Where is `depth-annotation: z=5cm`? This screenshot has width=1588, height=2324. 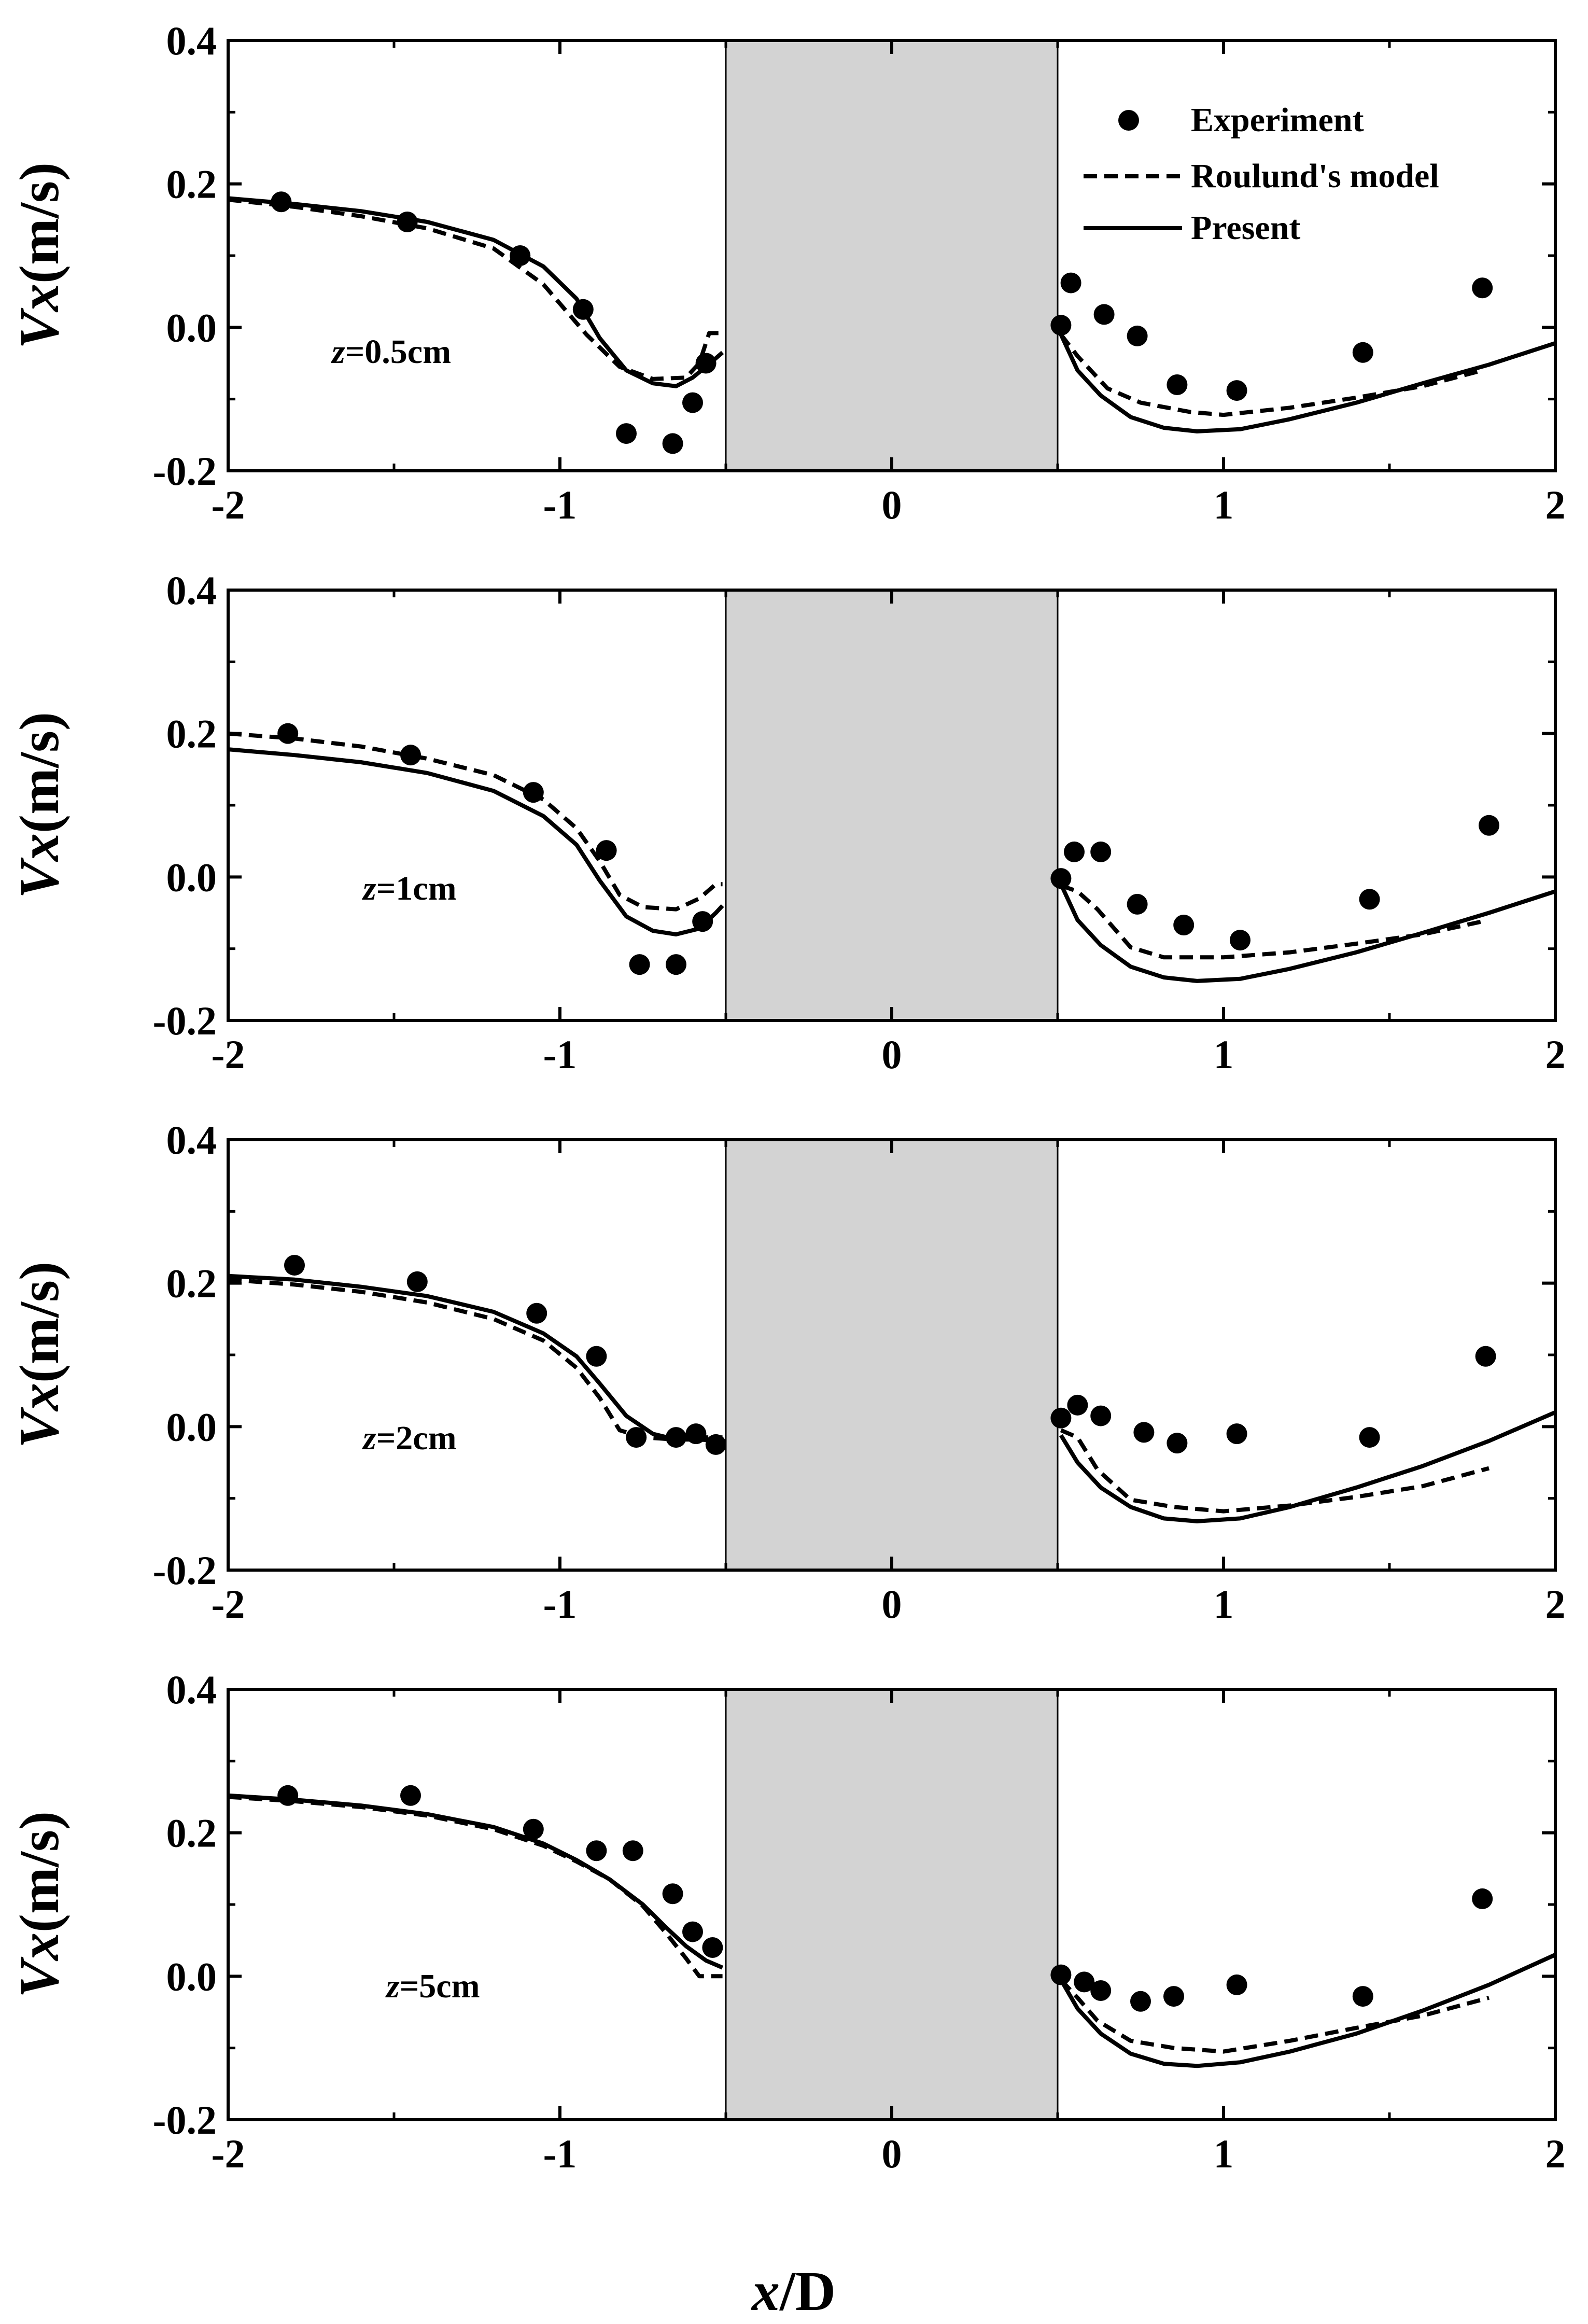 depth-annotation: z=5cm is located at coordinates (433, 1986).